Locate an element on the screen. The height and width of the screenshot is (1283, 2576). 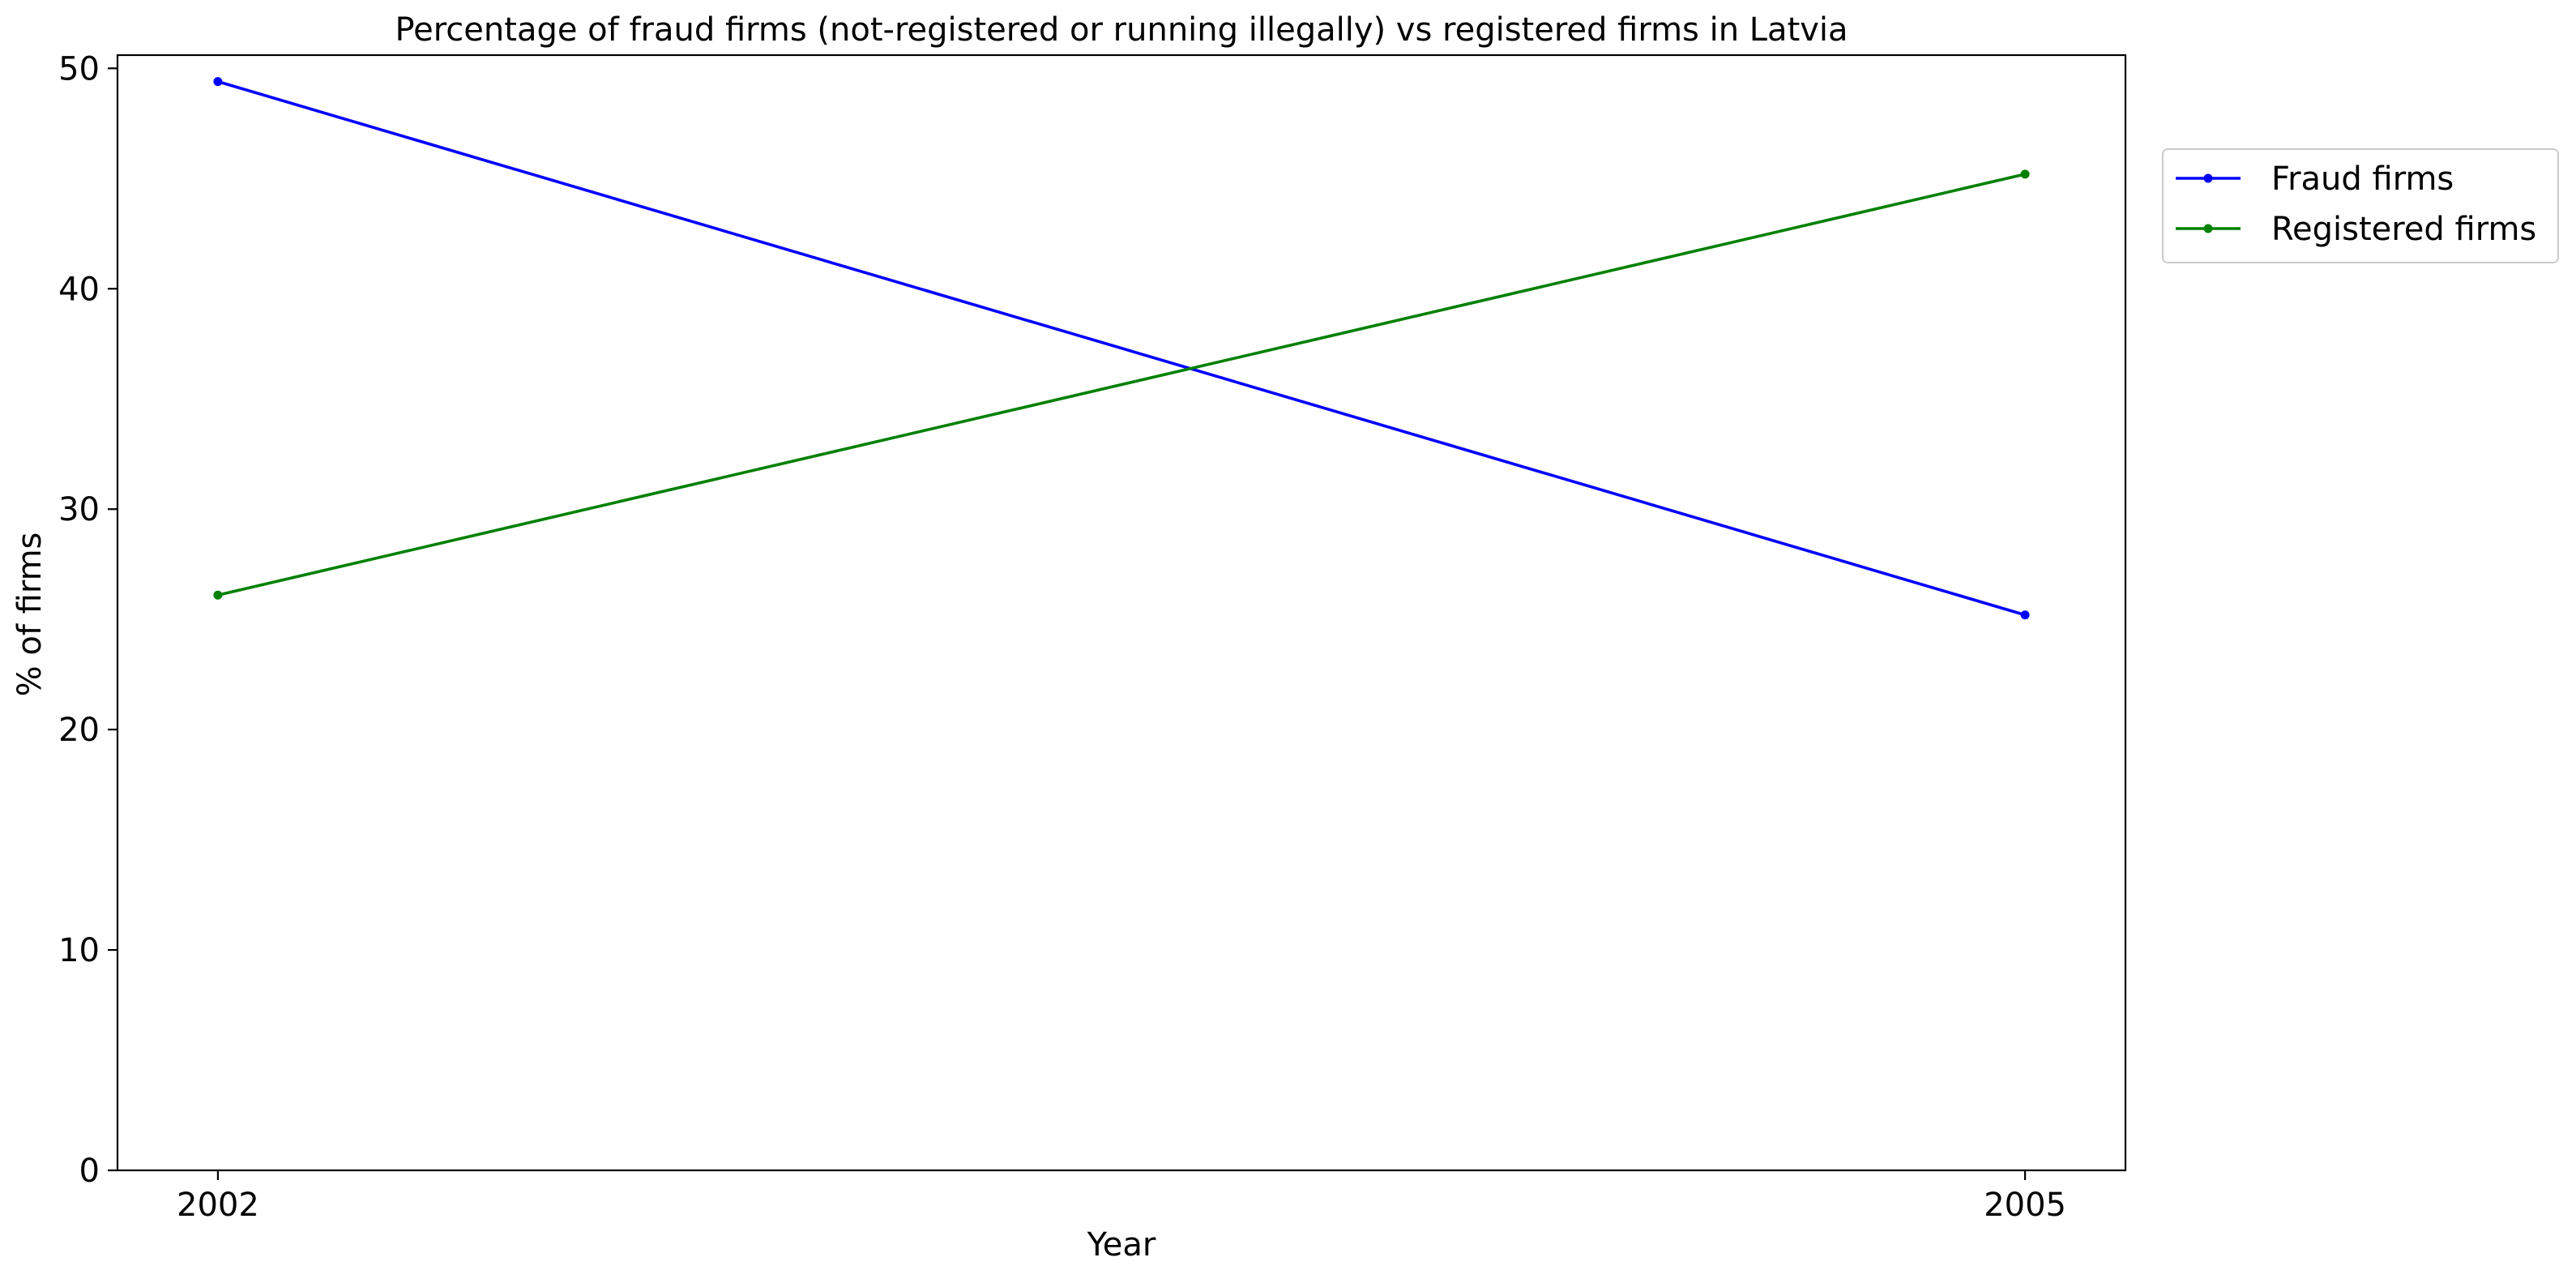
y-tick-label: 20 is located at coordinates (79, 730).